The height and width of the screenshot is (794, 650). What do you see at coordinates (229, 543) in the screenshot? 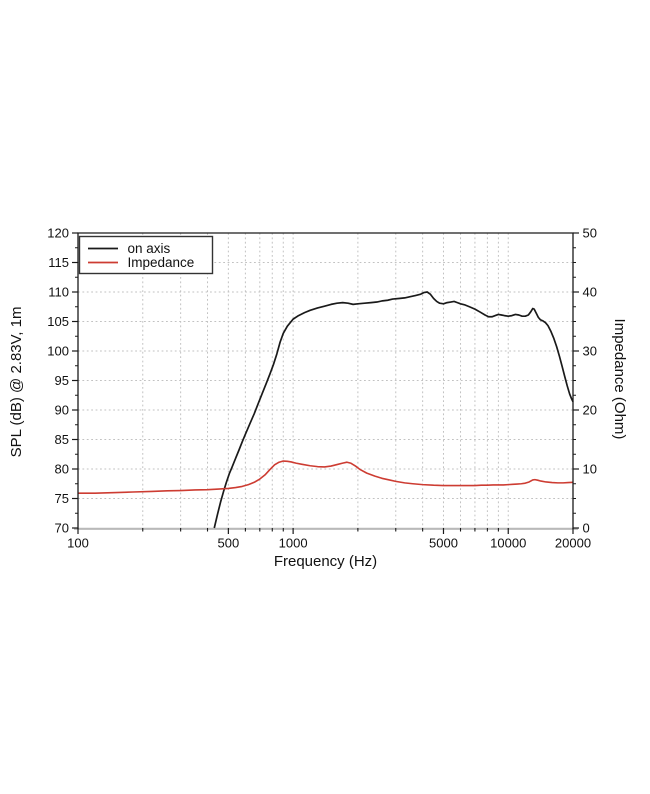
I see `x-tick-label: 500` at bounding box center [229, 543].